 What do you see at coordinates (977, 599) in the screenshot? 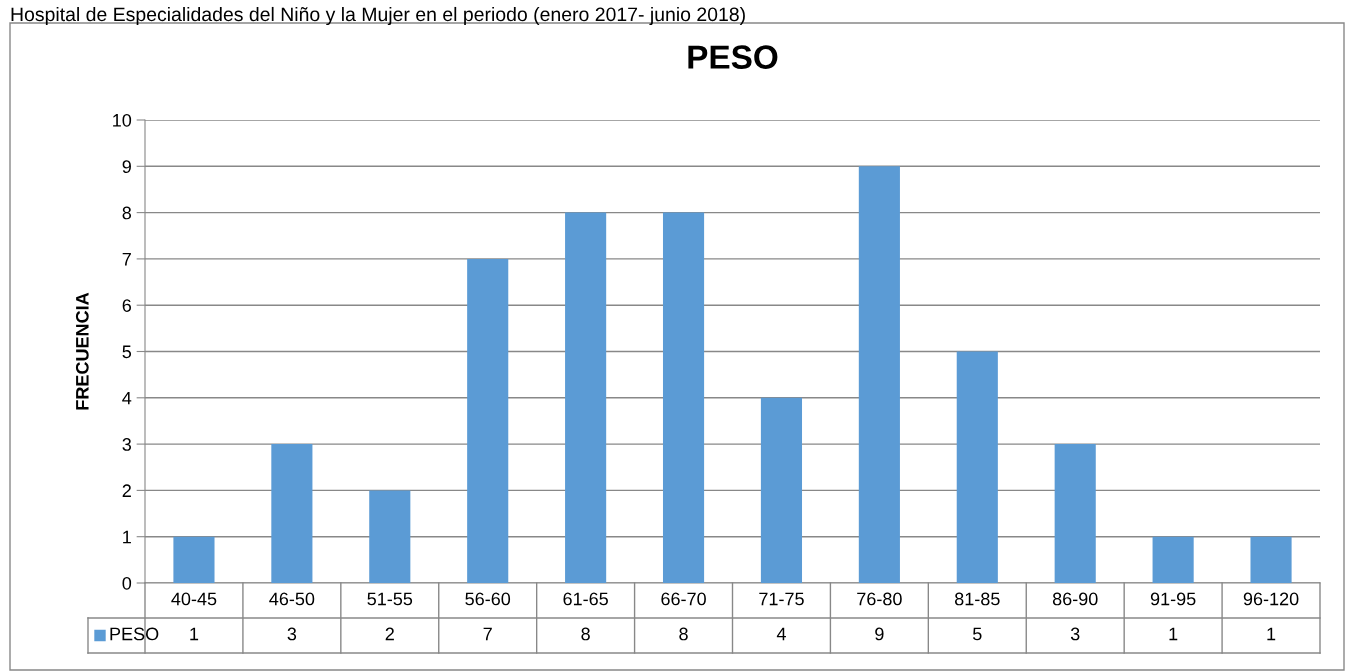
I see `x-tick-label: 81-85` at bounding box center [977, 599].